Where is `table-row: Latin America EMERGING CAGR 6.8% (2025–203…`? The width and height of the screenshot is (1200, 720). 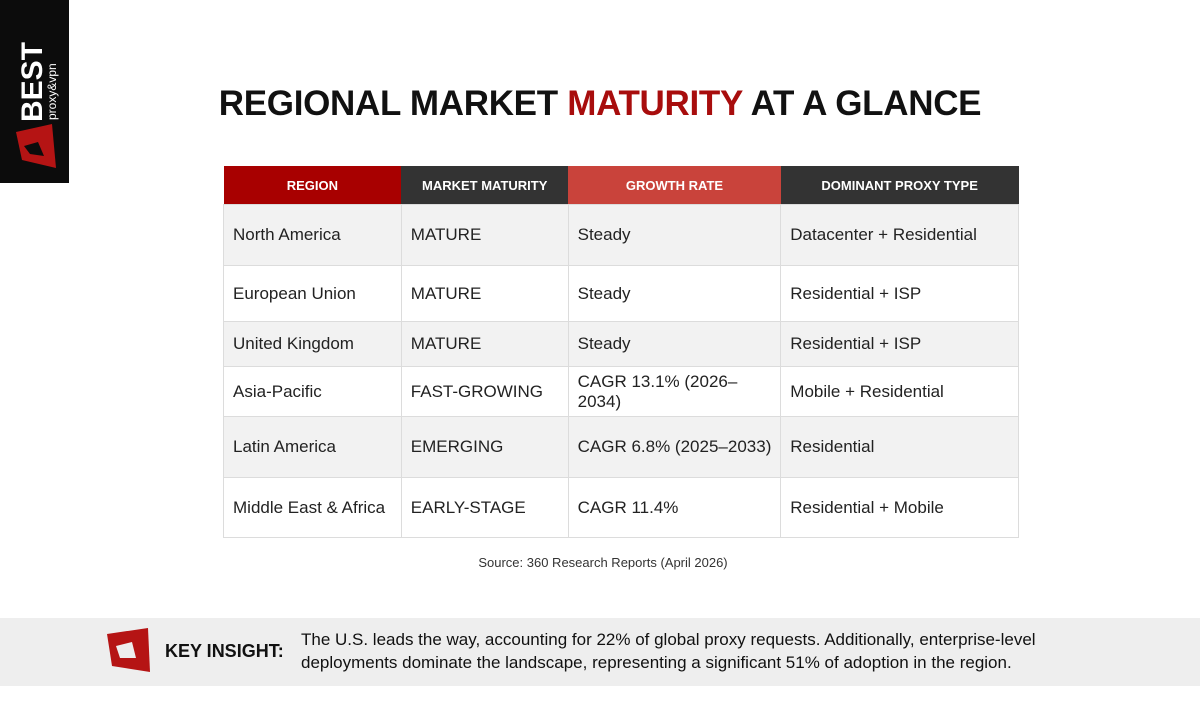 table-row: Latin America EMERGING CAGR 6.8% (2025–203… is located at coordinates (621, 447).